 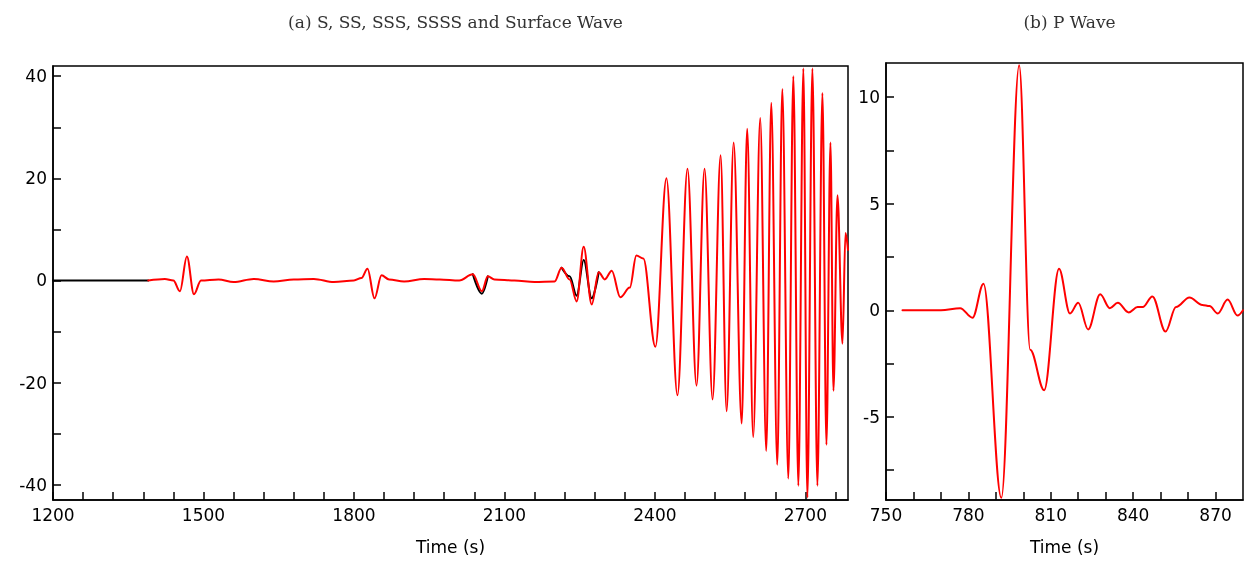 I want to click on x-tick-label: 2100, so click(x=504, y=514).